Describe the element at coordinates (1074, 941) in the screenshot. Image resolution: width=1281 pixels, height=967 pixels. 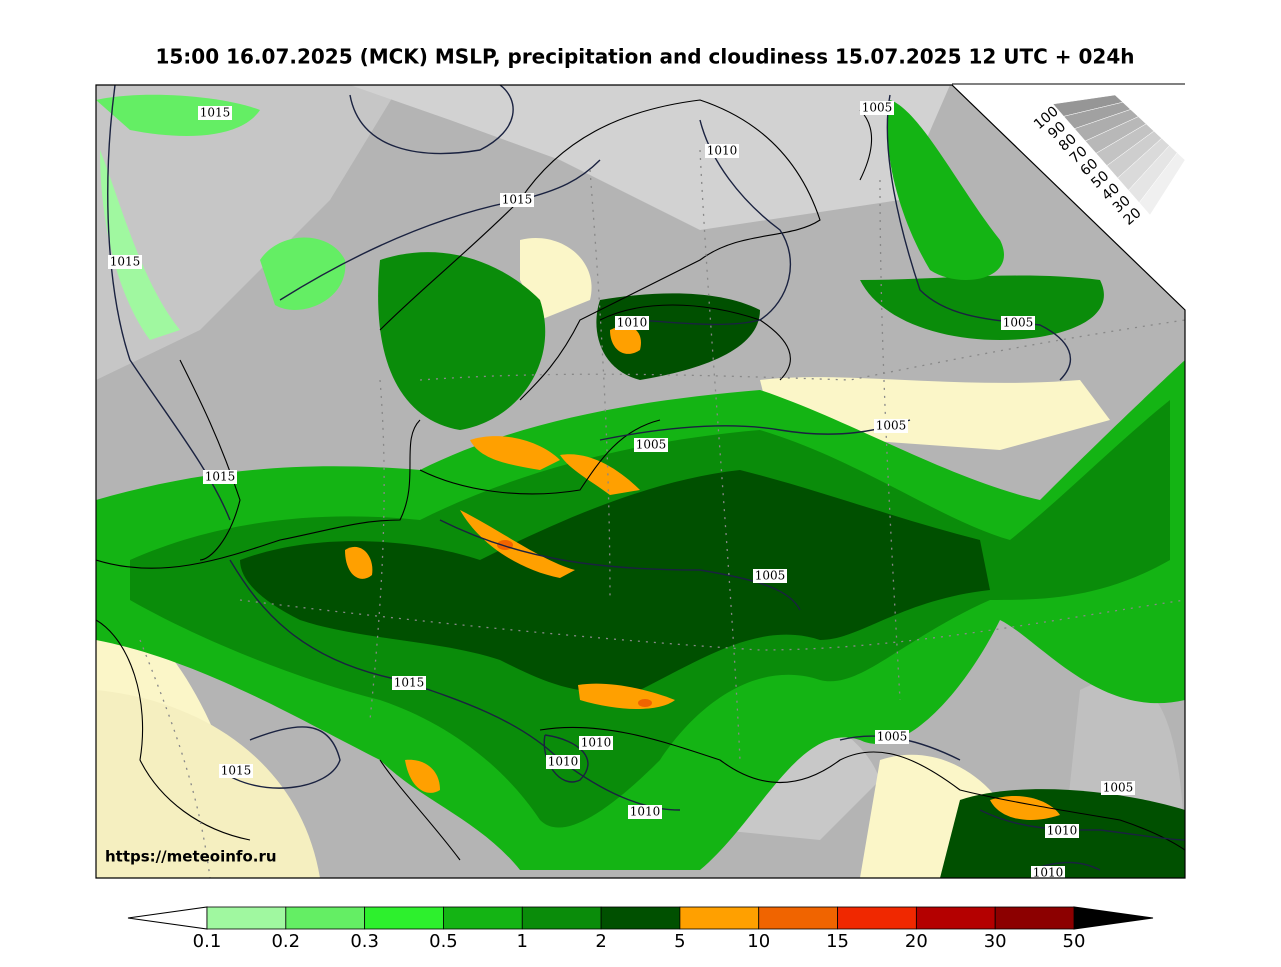
I see `colorbar-label: 50` at that location.